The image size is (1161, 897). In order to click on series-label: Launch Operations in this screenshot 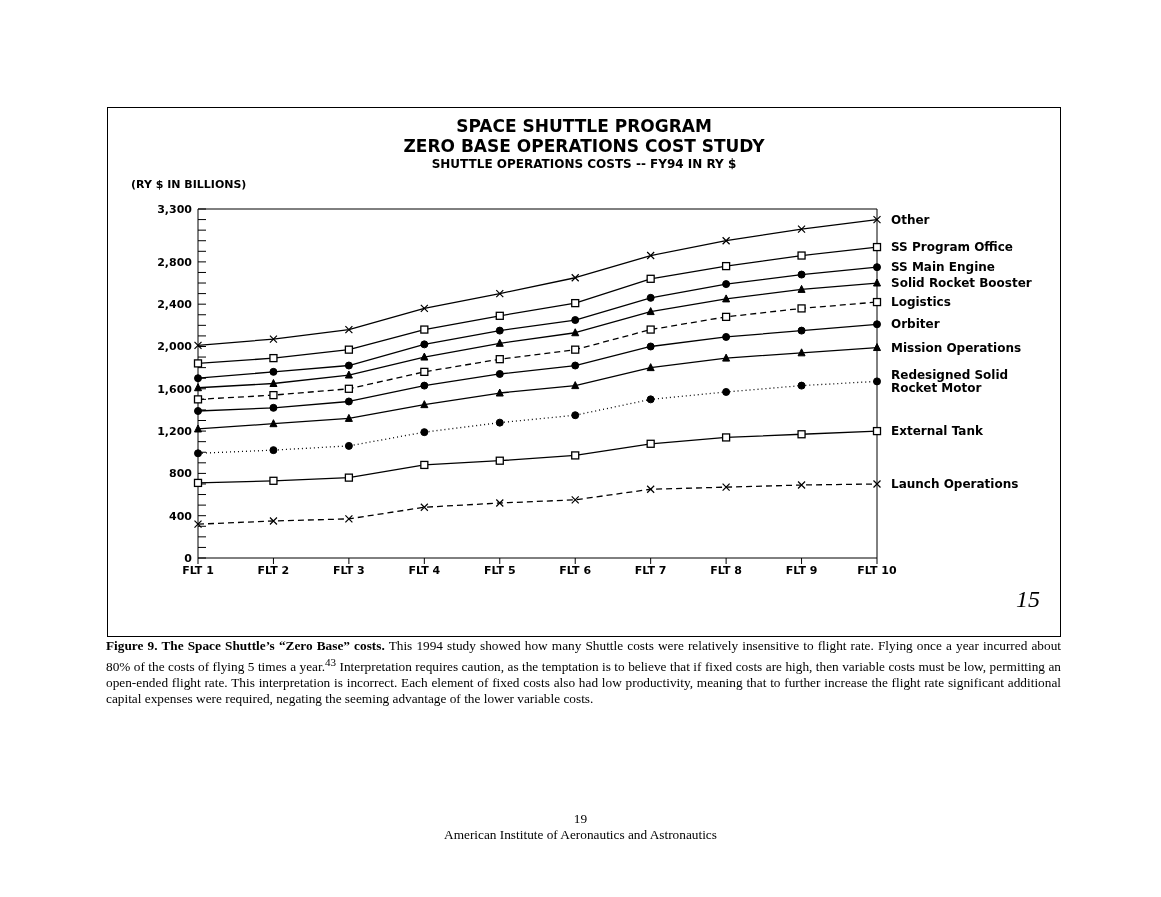, I will do `click(955, 483)`.